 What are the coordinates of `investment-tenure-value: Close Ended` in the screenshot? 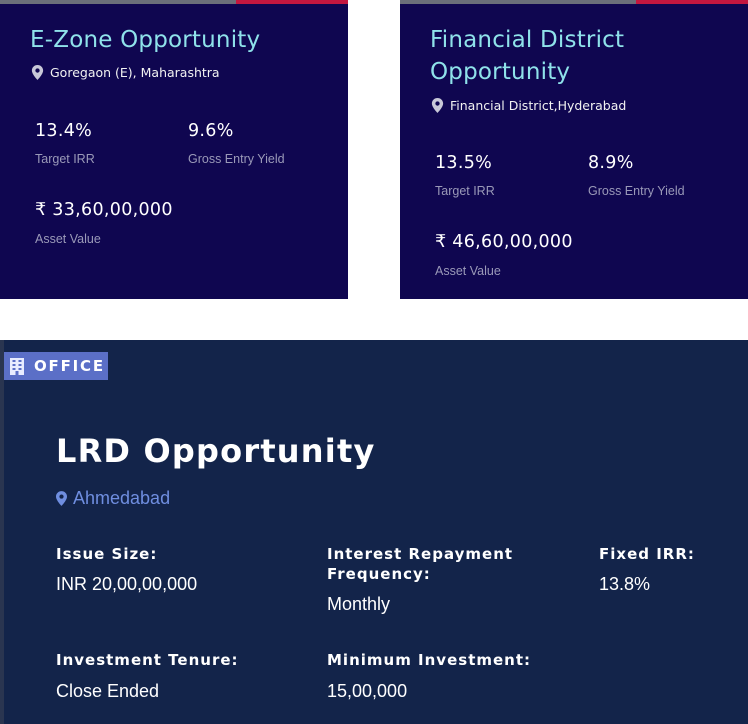 It's located at (108, 691).